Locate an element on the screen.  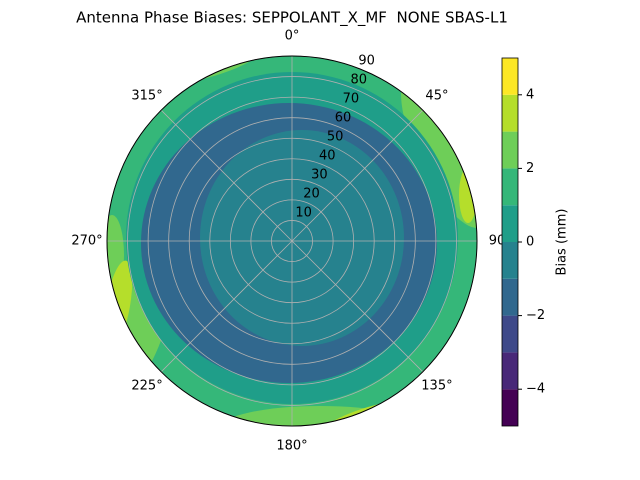
r-tick-label: 20 is located at coordinates (311, 193).